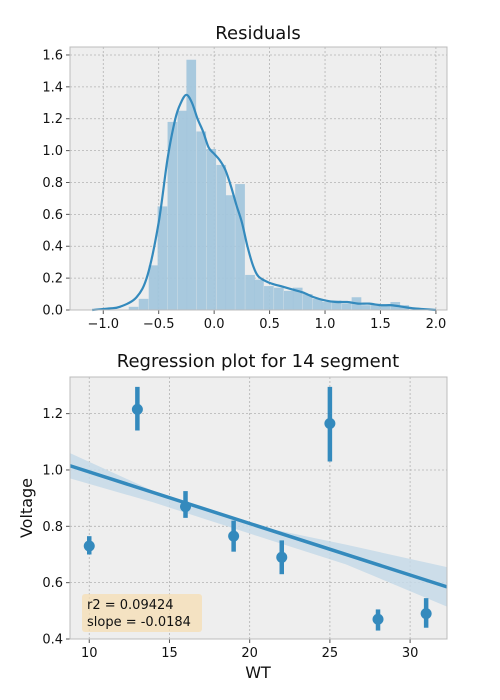 This screenshot has width=500, height=700. Describe the element at coordinates (159, 324) in the screenshot. I see `x-tick-label: −0.5` at that location.